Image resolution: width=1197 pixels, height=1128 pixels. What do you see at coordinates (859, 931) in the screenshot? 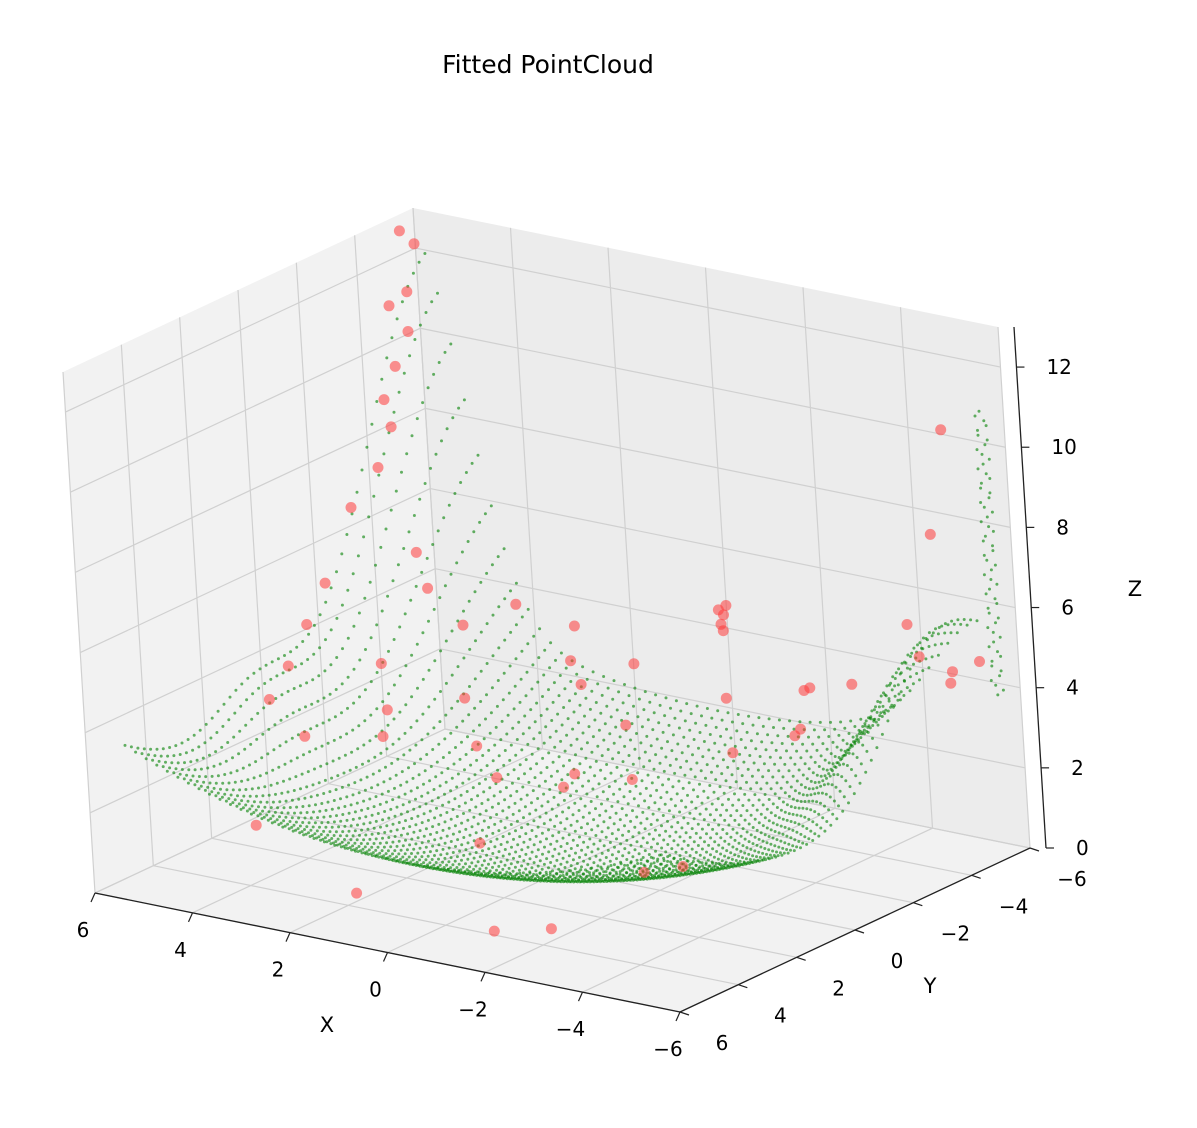
I see `y-tick-mark` at bounding box center [859, 931].